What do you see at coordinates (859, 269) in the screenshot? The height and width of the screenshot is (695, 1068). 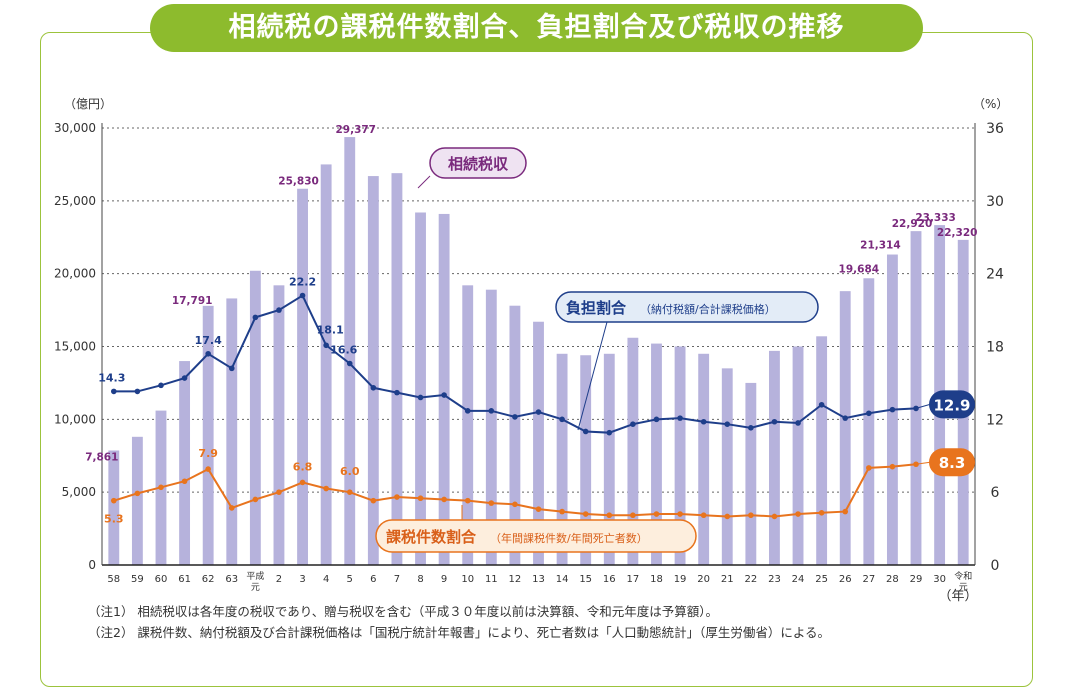 I see `bar-data-label: 19,684` at bounding box center [859, 269].